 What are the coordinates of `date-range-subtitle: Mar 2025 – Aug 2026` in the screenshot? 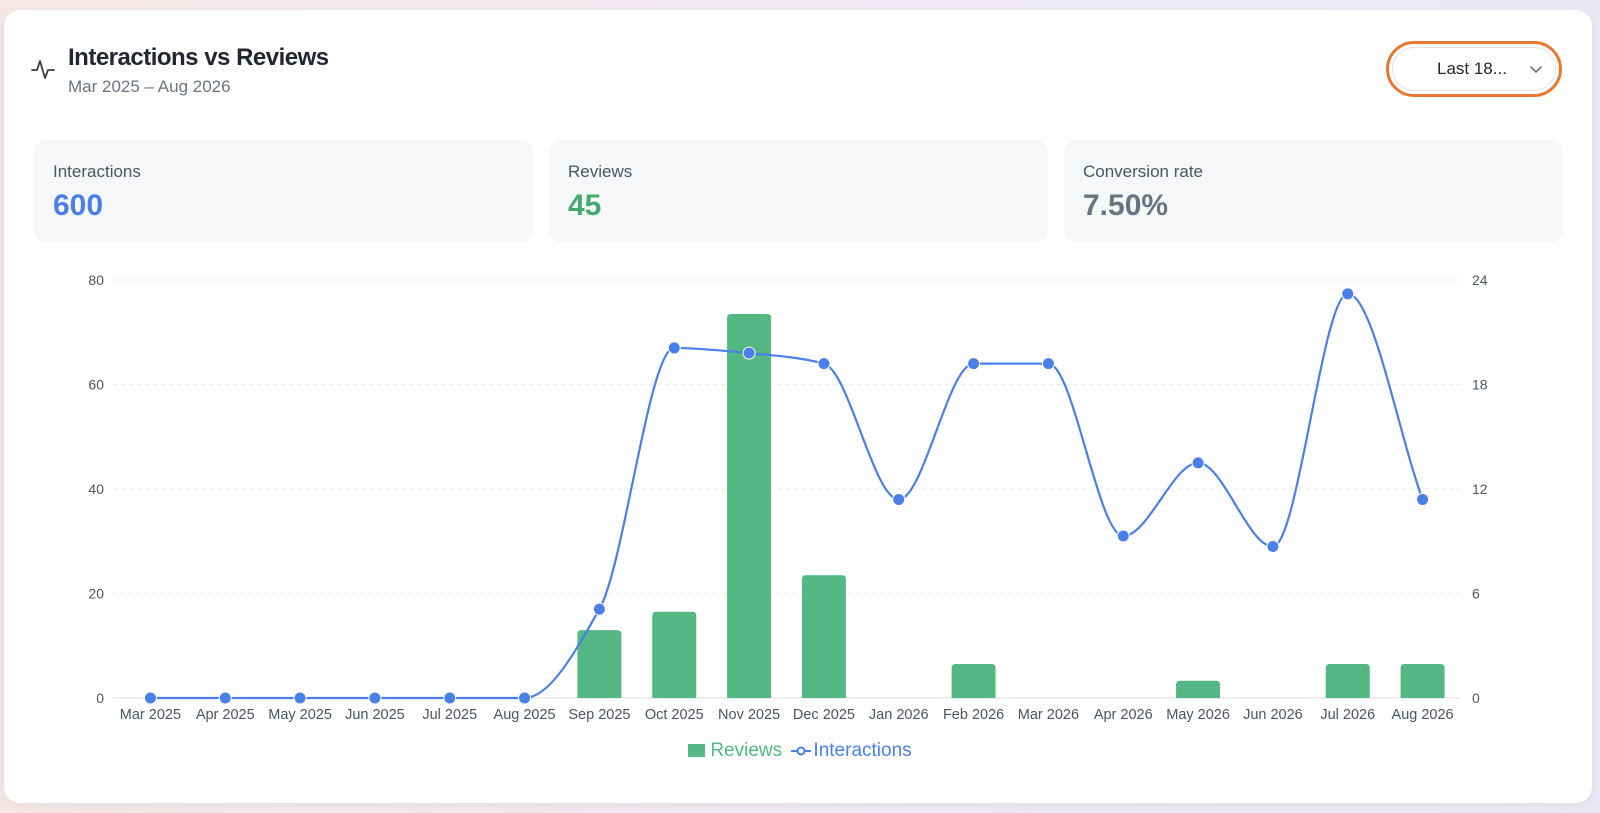 It's located at (149, 86).